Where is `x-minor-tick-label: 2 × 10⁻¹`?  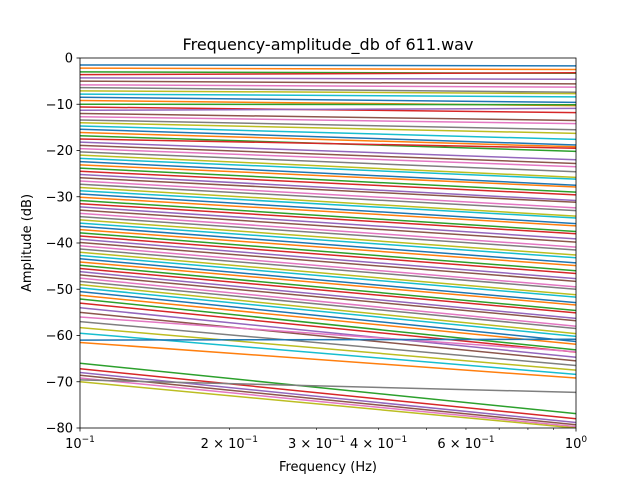 x-minor-tick-label: 2 × 10⁻¹ is located at coordinates (229, 443).